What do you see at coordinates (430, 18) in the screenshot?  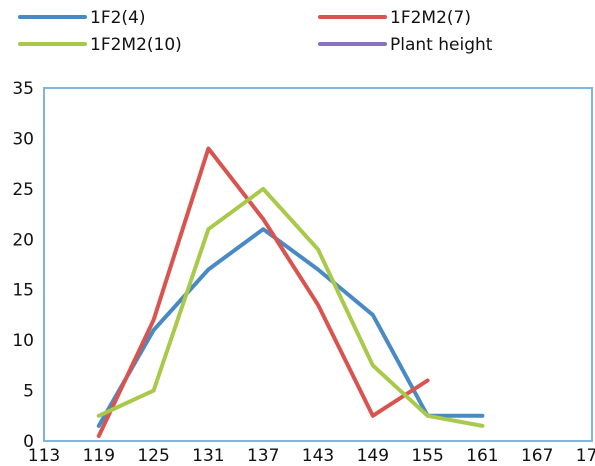 I see `legend-label: 1F2M2(7)` at bounding box center [430, 18].